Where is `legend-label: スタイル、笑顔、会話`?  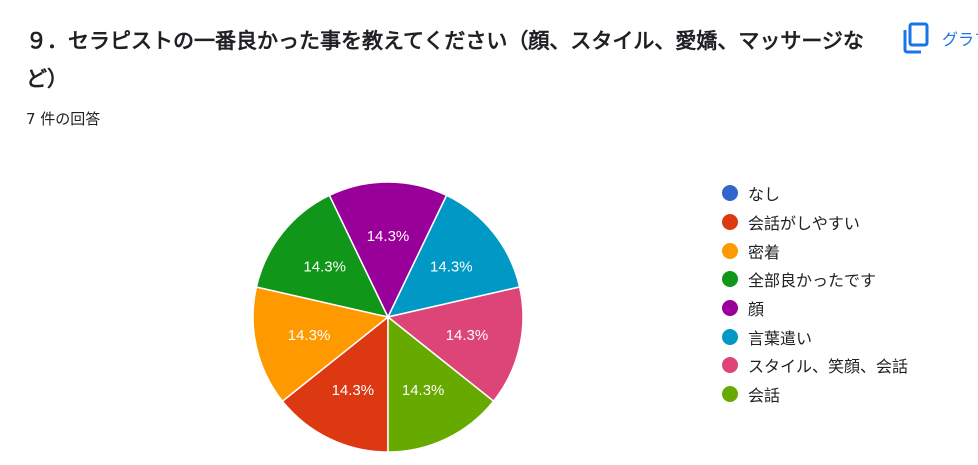 legend-label: スタイル、笑顔、会話 is located at coordinates (828, 367).